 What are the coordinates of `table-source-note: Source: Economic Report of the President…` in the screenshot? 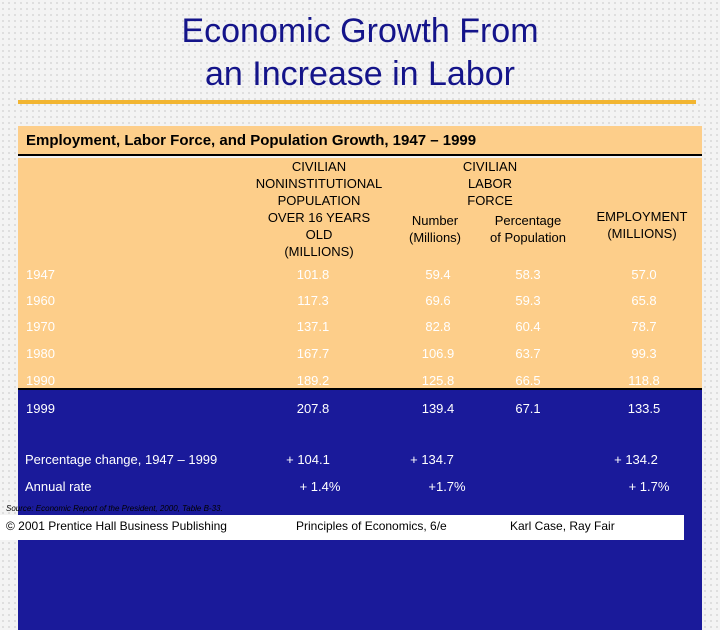 It's located at (114, 508).